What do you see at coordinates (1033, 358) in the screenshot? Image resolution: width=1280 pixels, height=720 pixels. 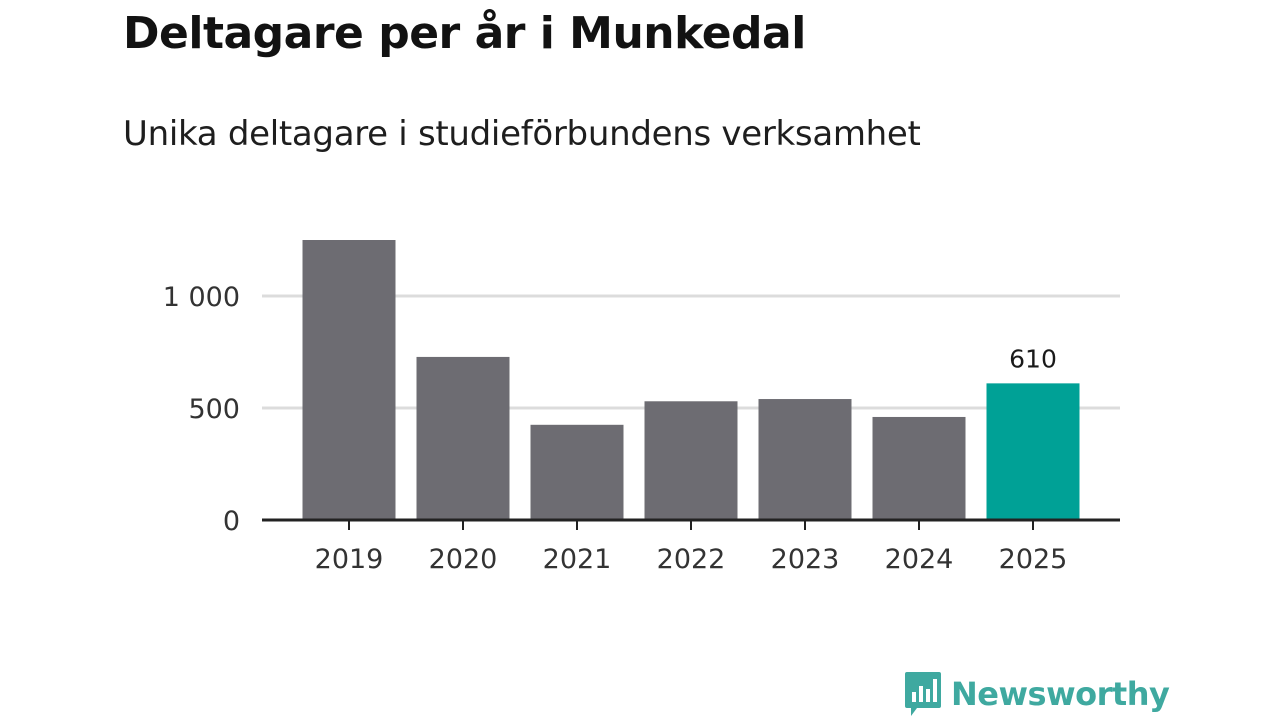 I see `data-label: 610` at bounding box center [1033, 358].